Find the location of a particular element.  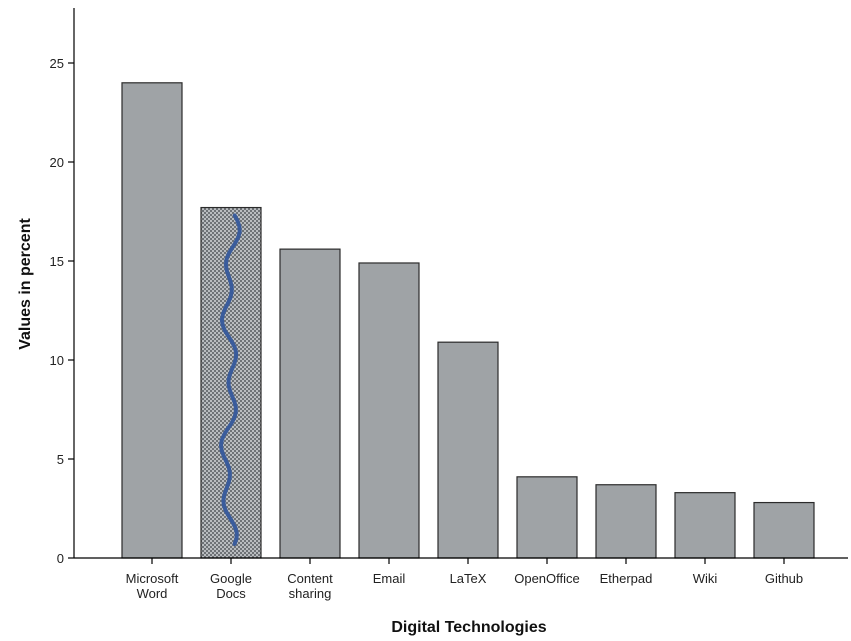

x-tick-label: Google Docs is located at coordinates (231, 586).